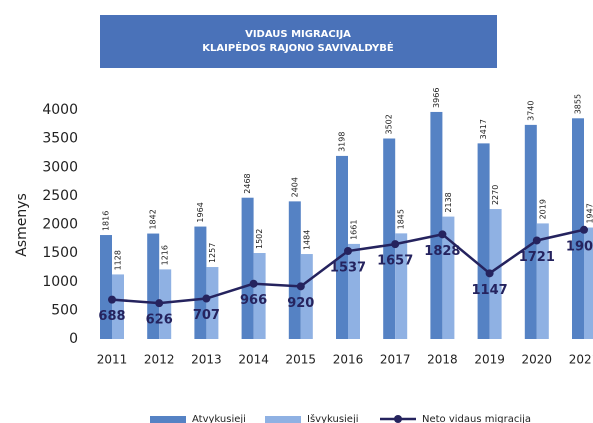 This screenshot has width=593, height=423. I want to click on chart-subtitle: KLAIPĖDOS RAJONO SAVIVALDYBĖ, so click(298, 47).